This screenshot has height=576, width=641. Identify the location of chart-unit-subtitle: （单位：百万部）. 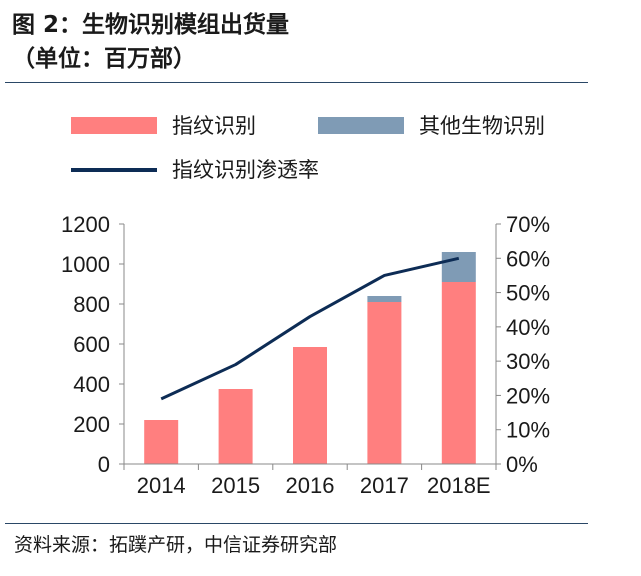
(104, 59).